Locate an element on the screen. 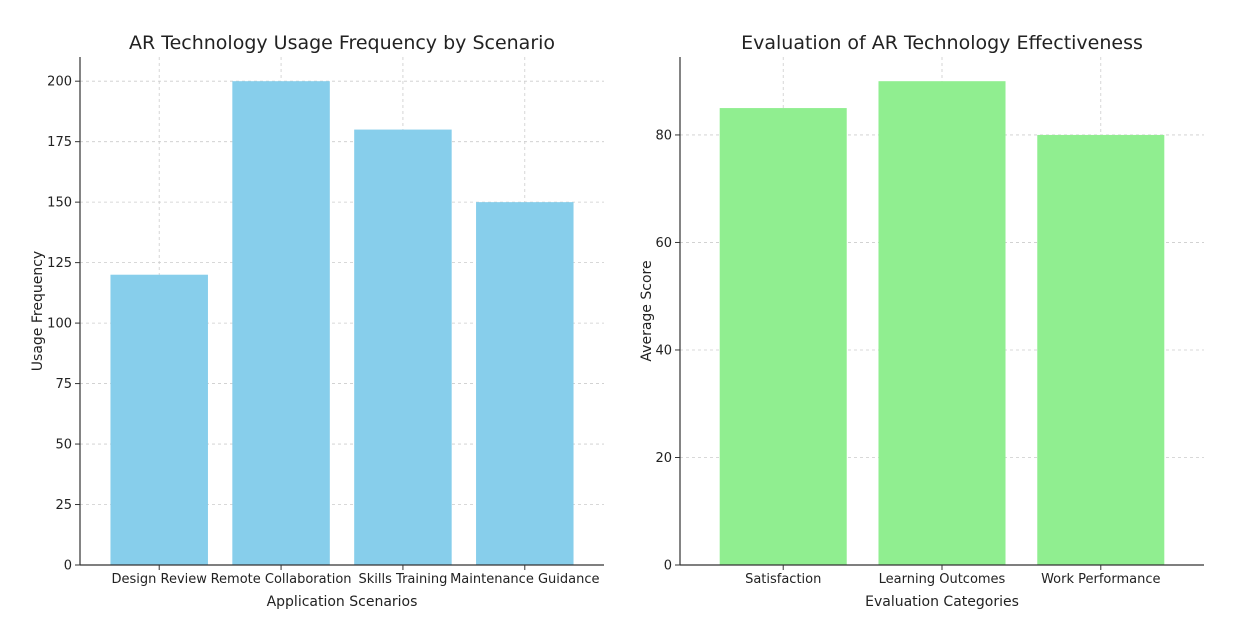 The image size is (1240, 627). y-tick-label: 40 is located at coordinates (663, 350).